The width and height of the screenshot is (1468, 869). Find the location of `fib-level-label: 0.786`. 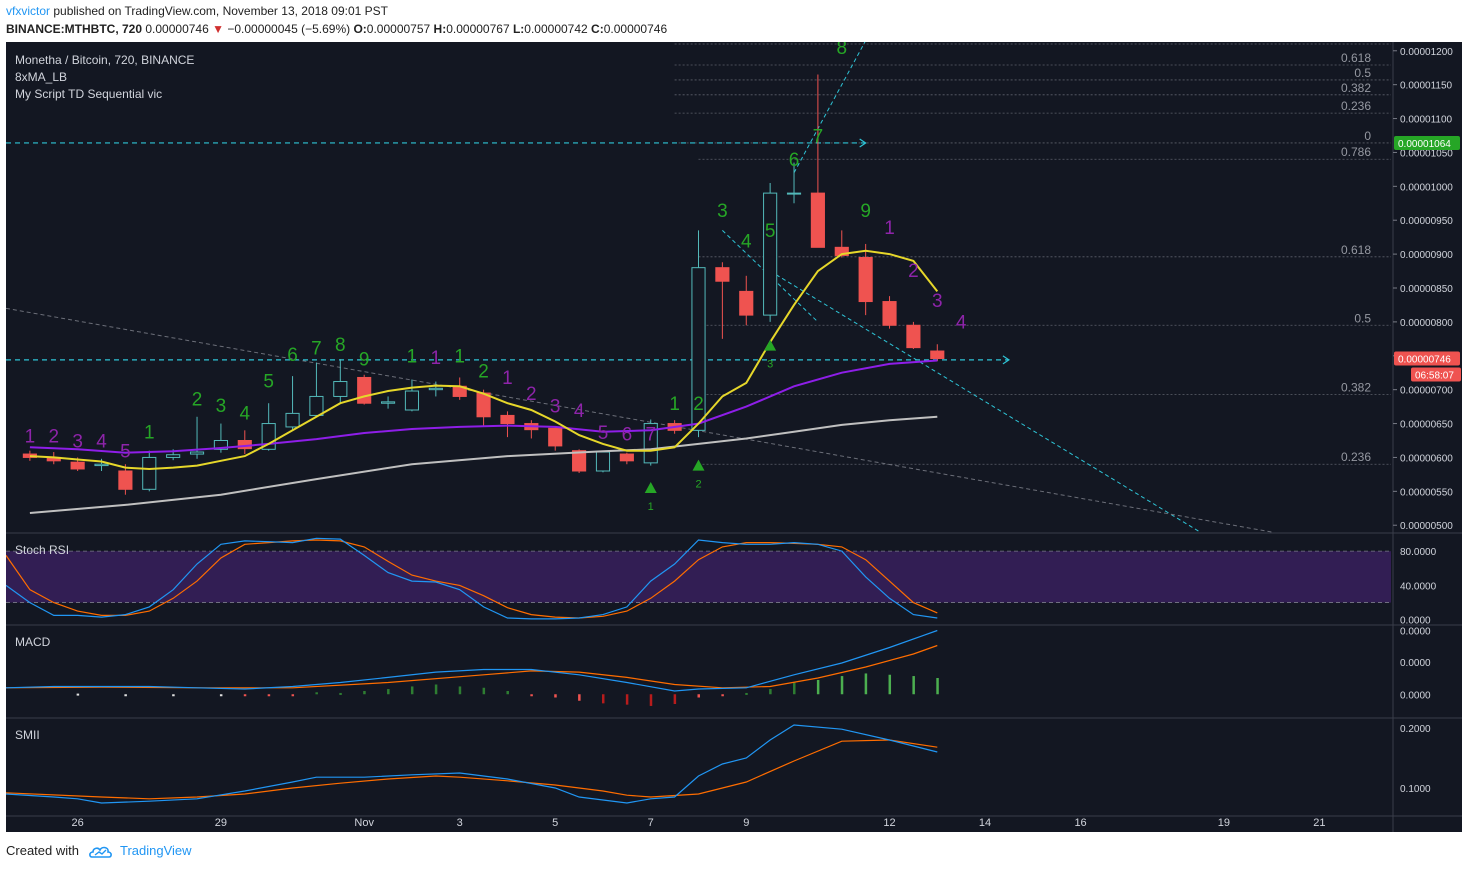

fib-level-label: 0.786 is located at coordinates (1356, 152).